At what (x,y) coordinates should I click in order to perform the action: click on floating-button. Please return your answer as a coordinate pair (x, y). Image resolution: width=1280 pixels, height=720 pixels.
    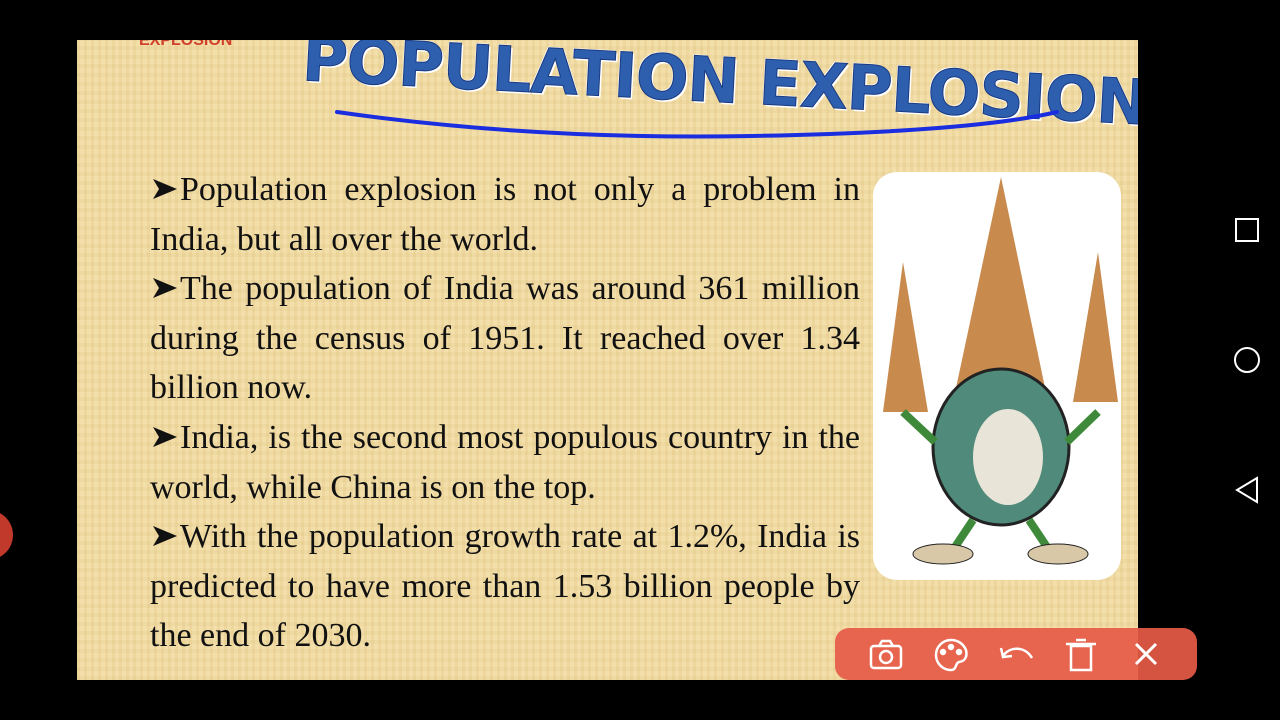
    Looking at the image, I should click on (8, 535).